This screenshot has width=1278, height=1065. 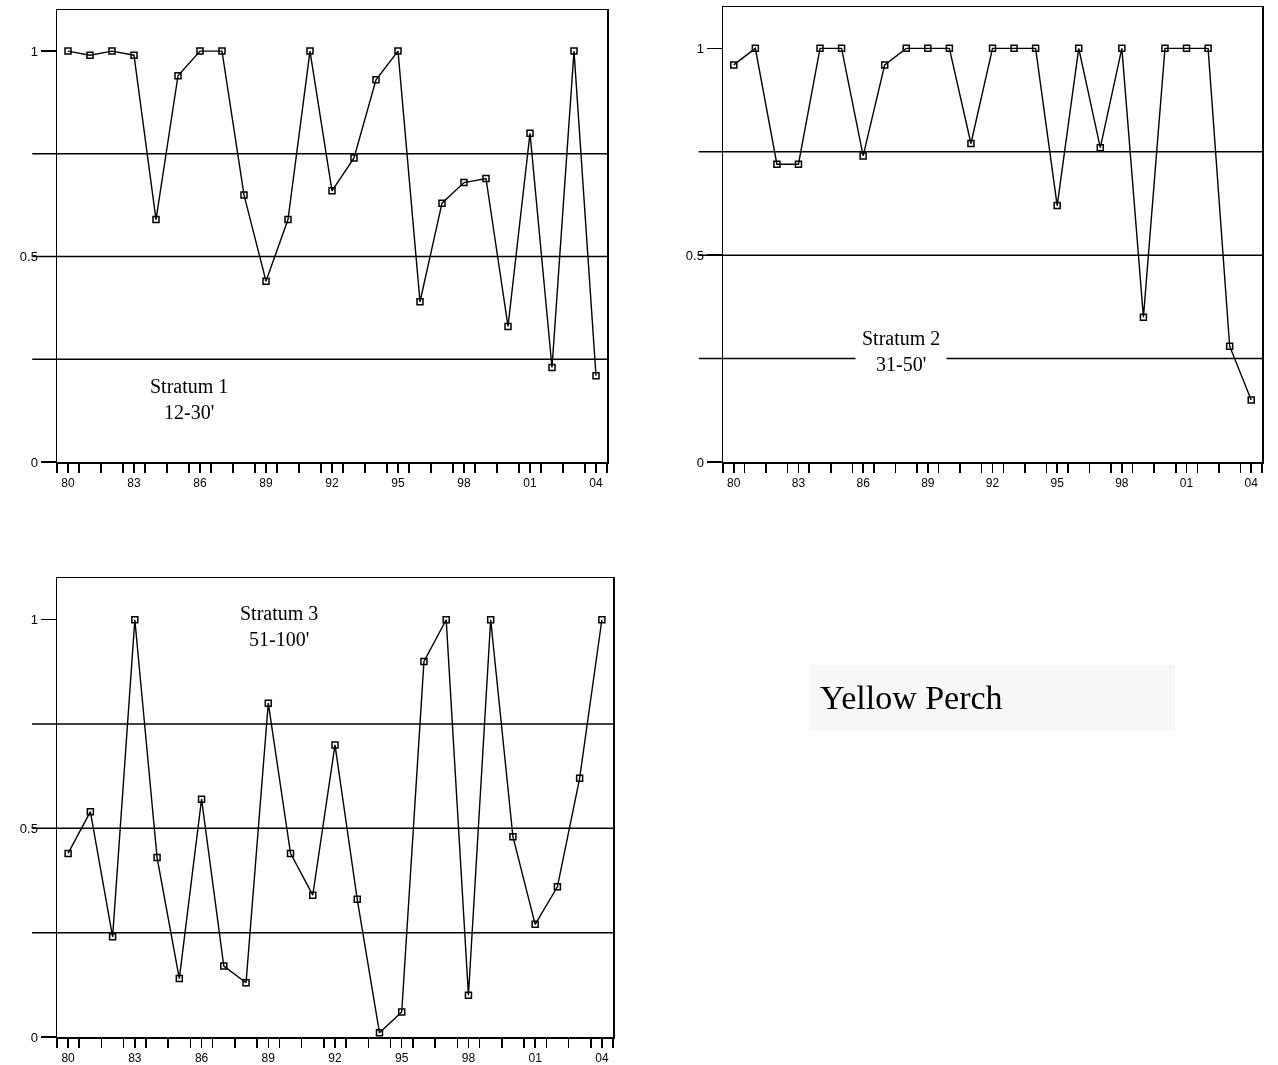 What do you see at coordinates (189, 412) in the screenshot?
I see `annotation: 12-30'` at bounding box center [189, 412].